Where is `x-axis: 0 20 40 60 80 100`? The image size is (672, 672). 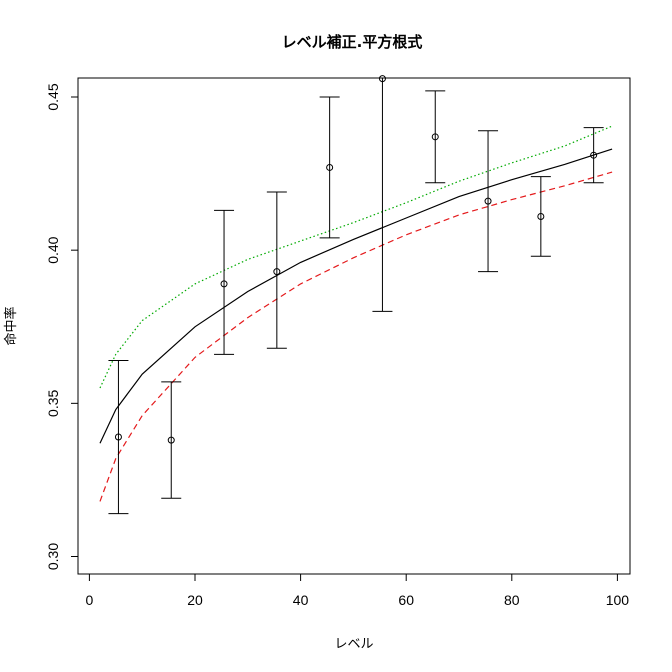
x-axis: 0 20 40 60 80 100 is located at coordinates (358, 590).